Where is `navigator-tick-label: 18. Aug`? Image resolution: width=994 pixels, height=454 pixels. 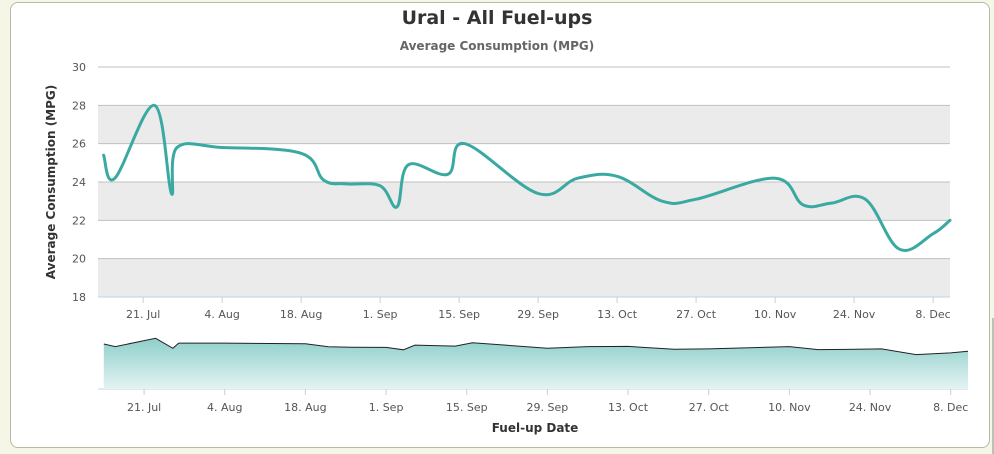
navigator-tick-label: 18. Aug is located at coordinates (305, 407).